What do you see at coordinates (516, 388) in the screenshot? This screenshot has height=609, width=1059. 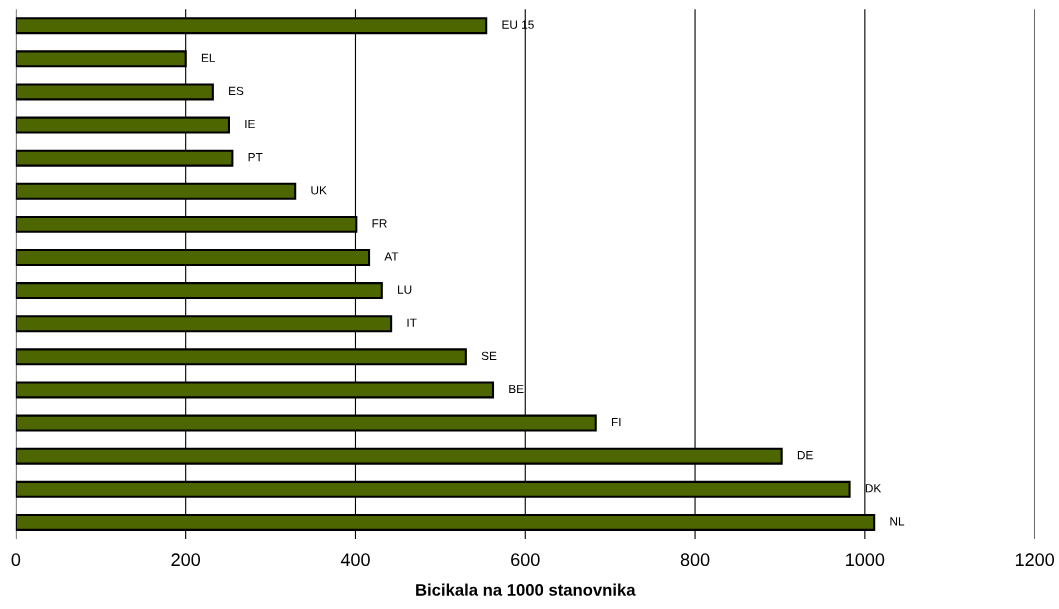 I see `y-tick-label: BE` at bounding box center [516, 388].